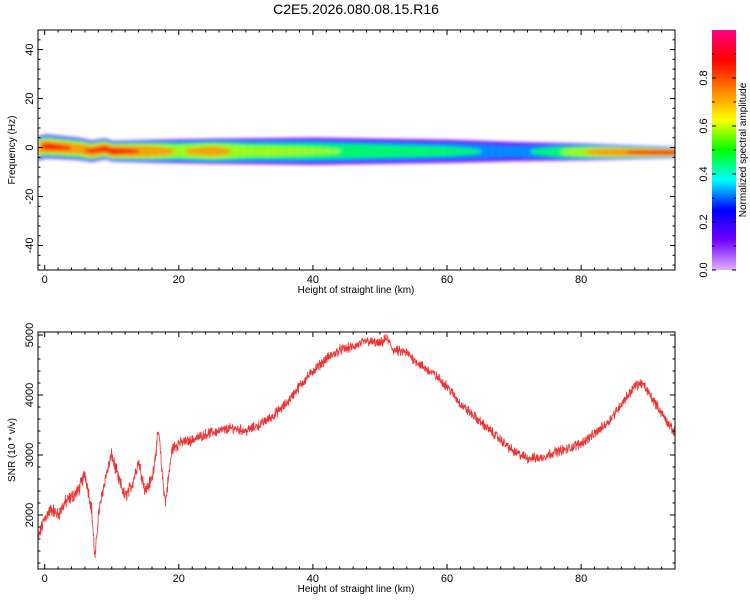  I want to click on y-tick-label: 4000, so click(30, 395).